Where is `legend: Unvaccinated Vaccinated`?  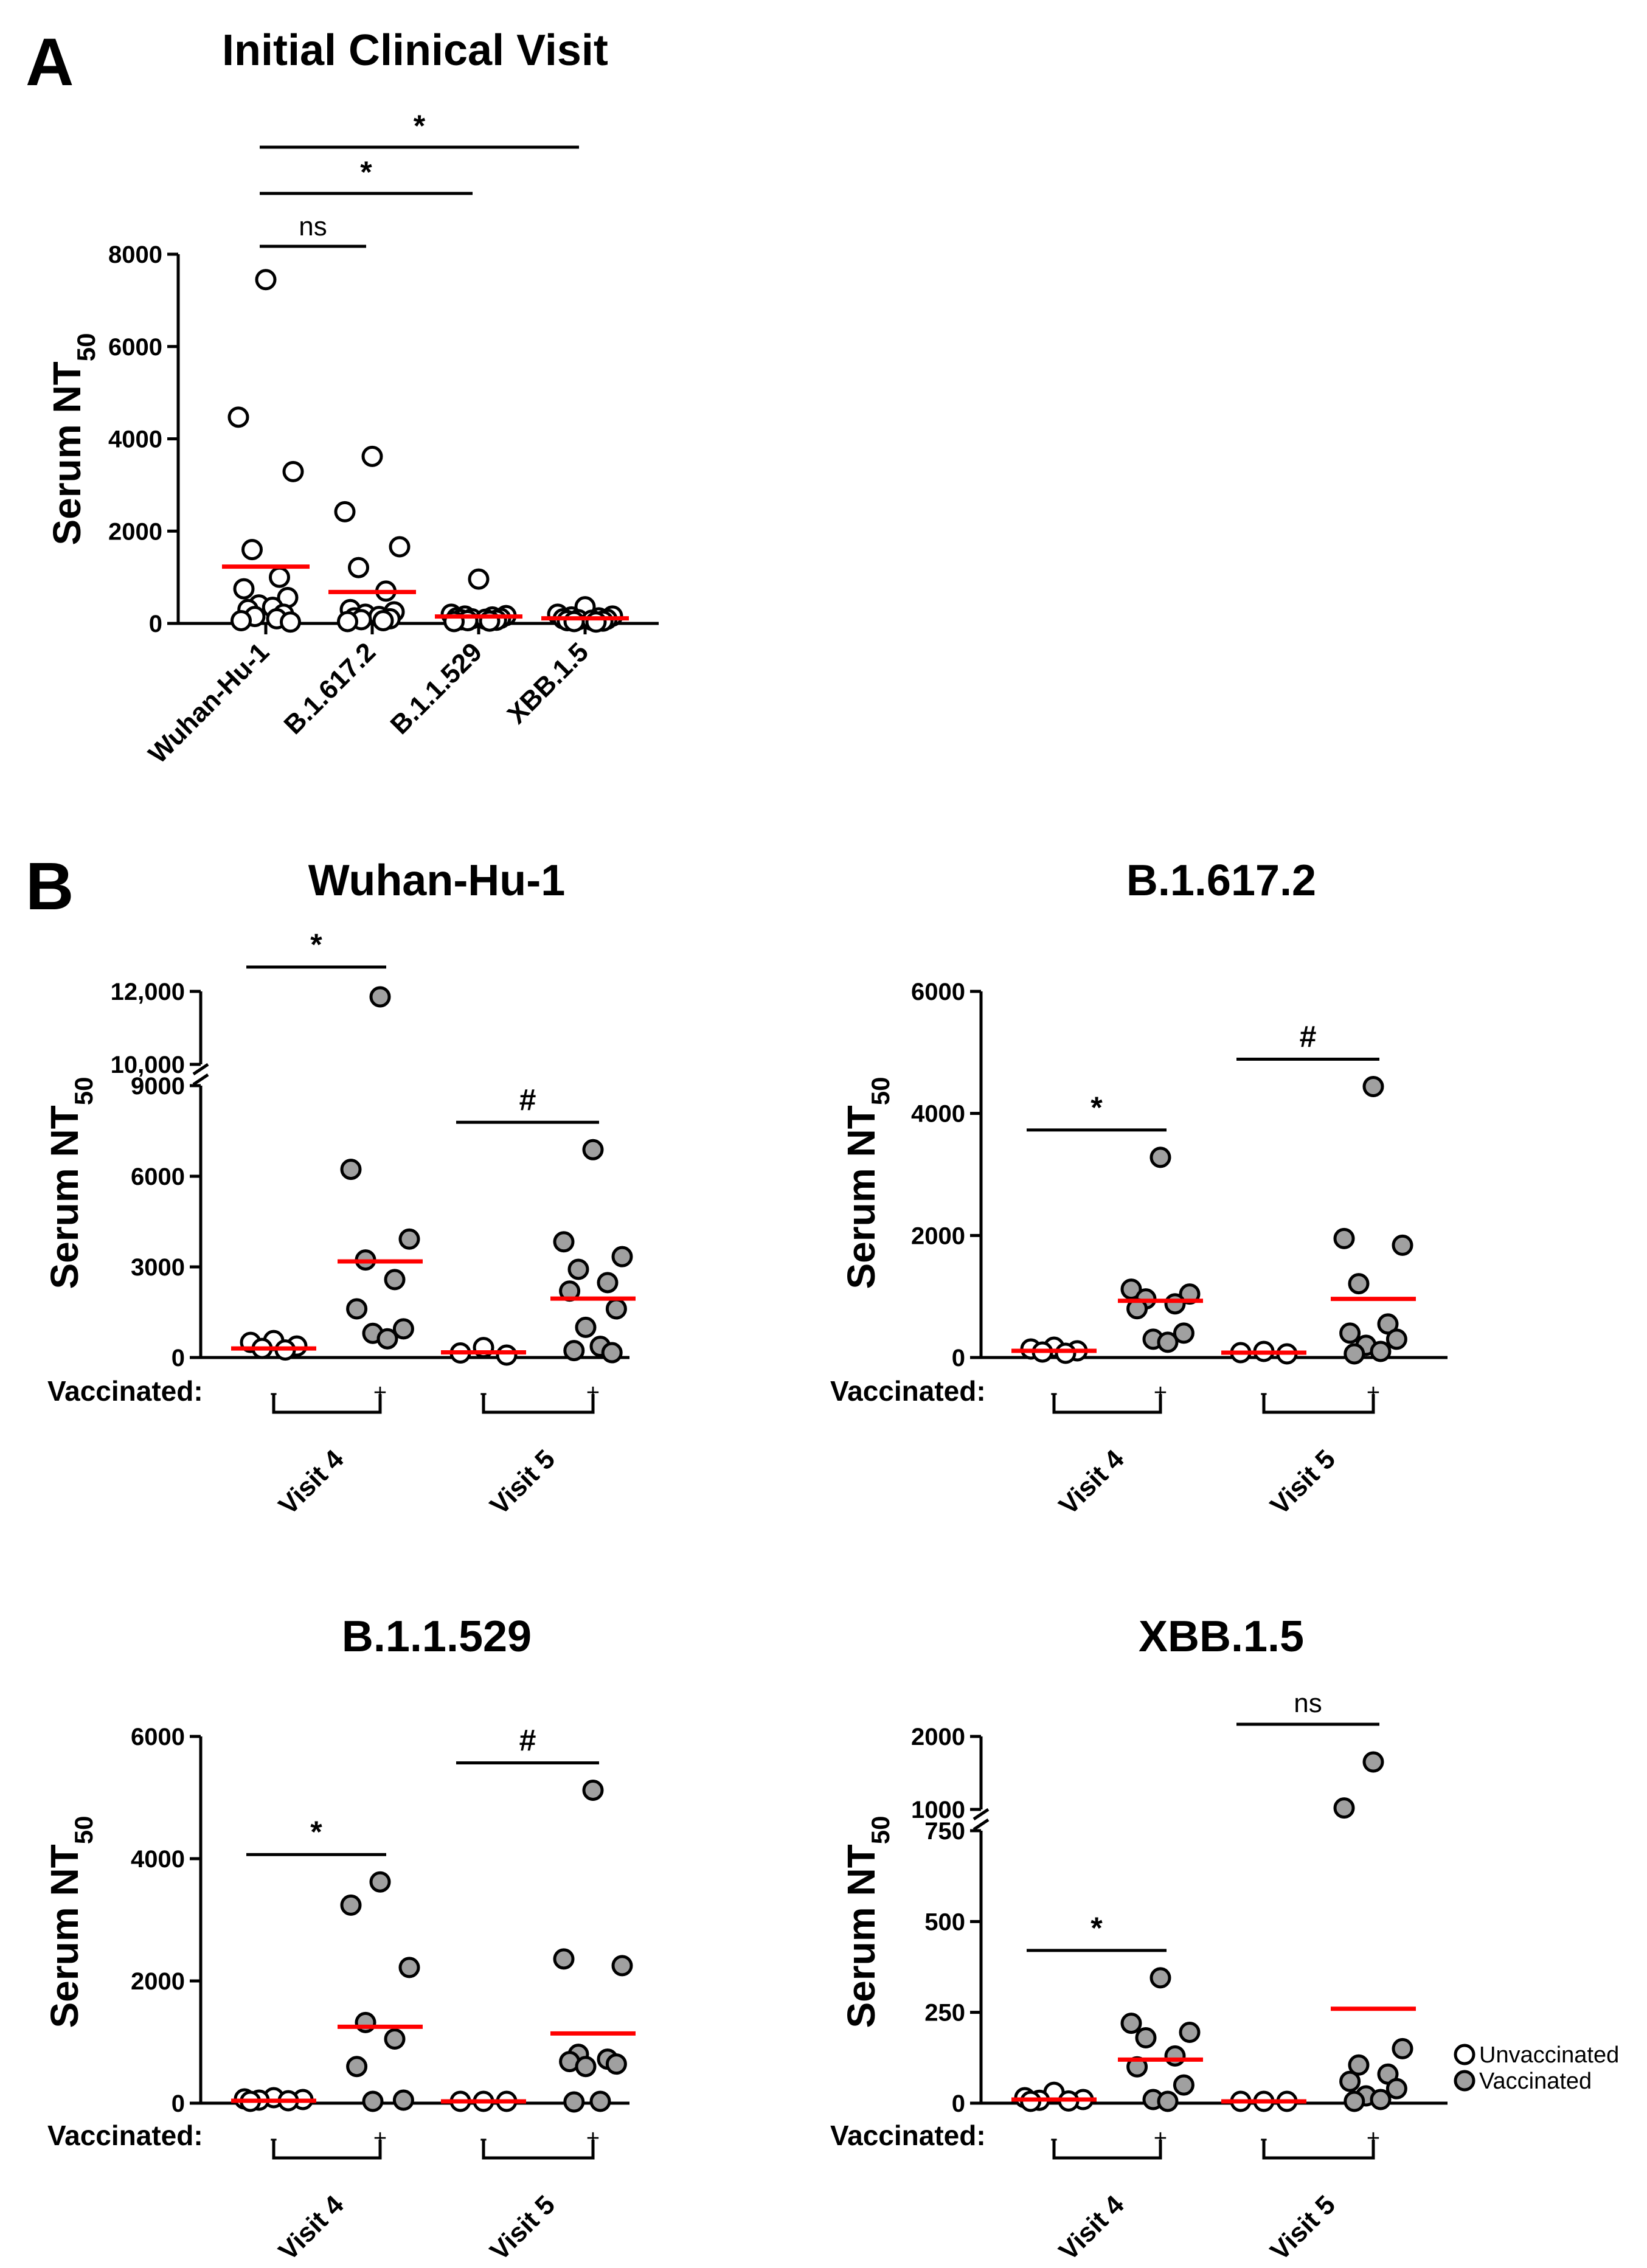 legend: Unvaccinated Vaccinated is located at coordinates (1536, 2068).